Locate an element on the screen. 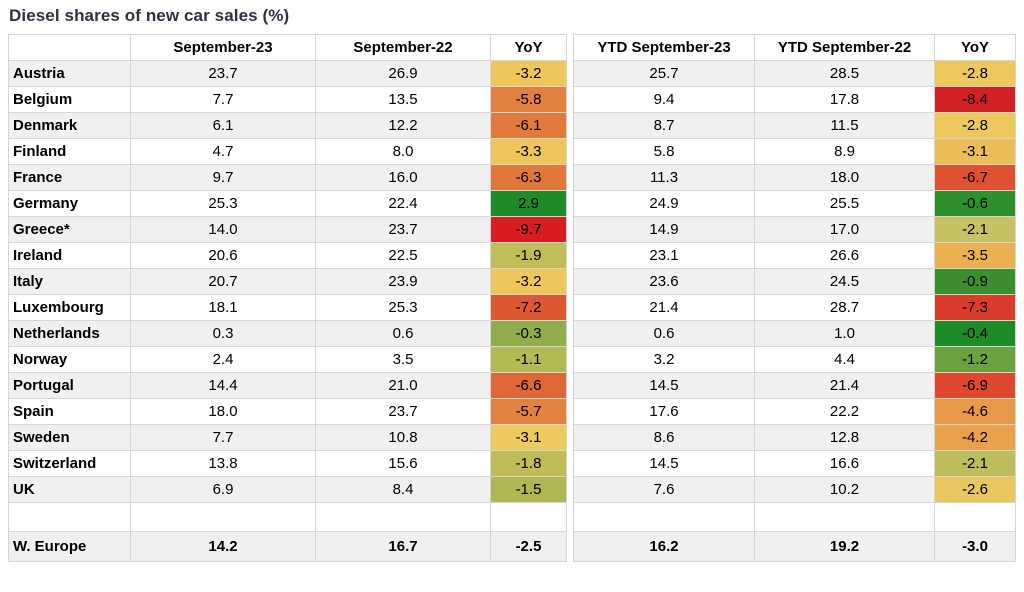  cell-ytd23: 23.6 is located at coordinates (664, 281).